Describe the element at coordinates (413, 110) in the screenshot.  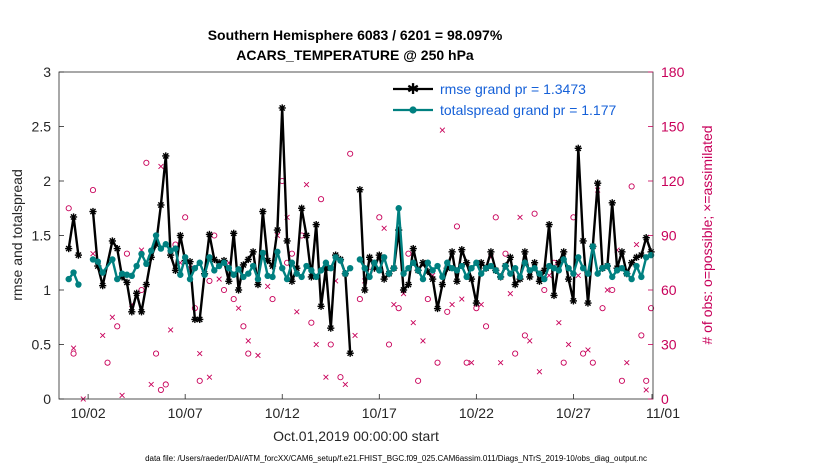
I see `legend-spread-marker` at that location.